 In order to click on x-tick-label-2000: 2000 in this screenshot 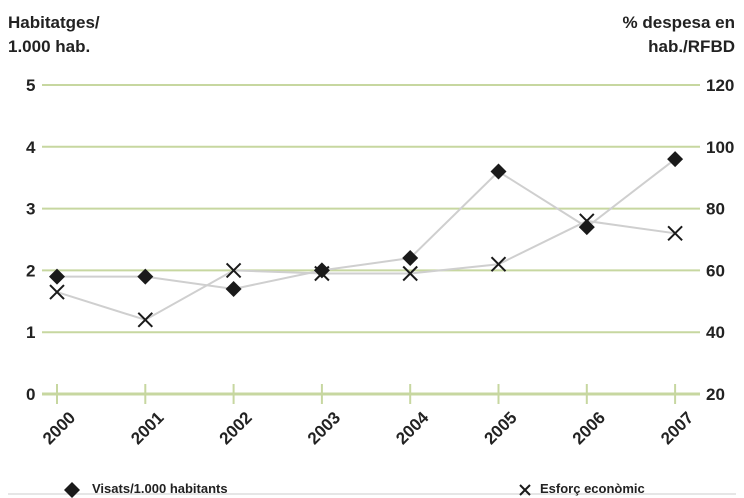, I will do `click(59, 428)`.